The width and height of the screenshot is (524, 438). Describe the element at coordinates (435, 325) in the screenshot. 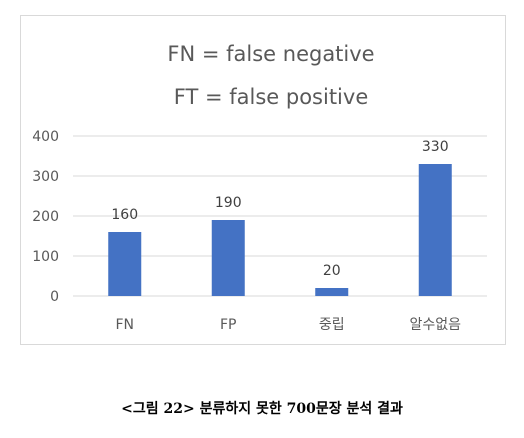

I see `x-tick-label-4: 알수없음` at that location.